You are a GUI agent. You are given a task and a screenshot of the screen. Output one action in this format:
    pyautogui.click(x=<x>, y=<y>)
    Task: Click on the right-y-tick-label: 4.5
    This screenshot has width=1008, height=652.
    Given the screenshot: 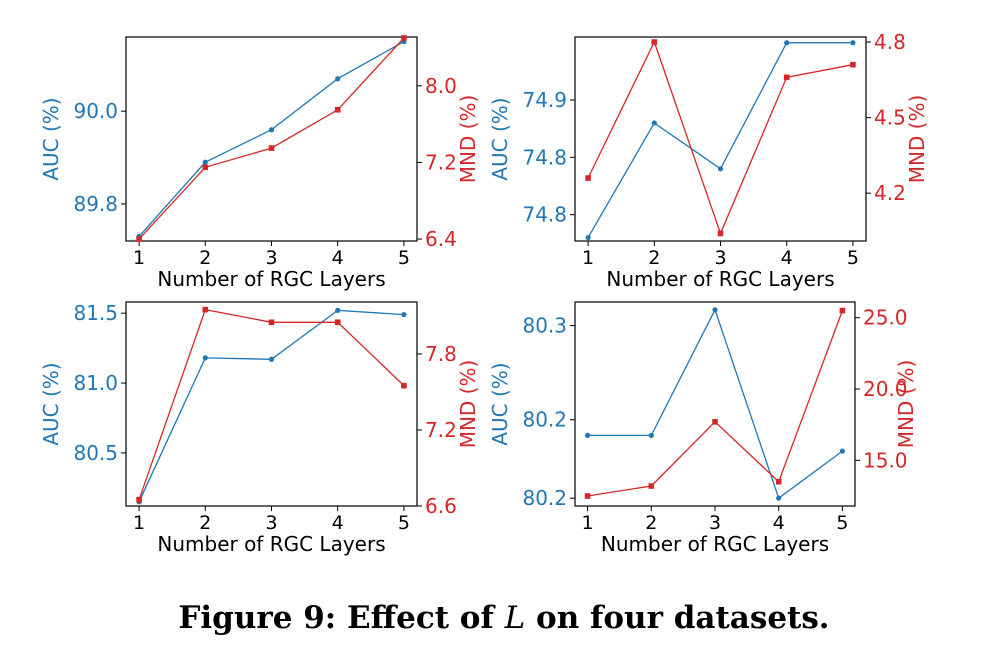 What is the action you would take?
    pyautogui.click(x=890, y=118)
    